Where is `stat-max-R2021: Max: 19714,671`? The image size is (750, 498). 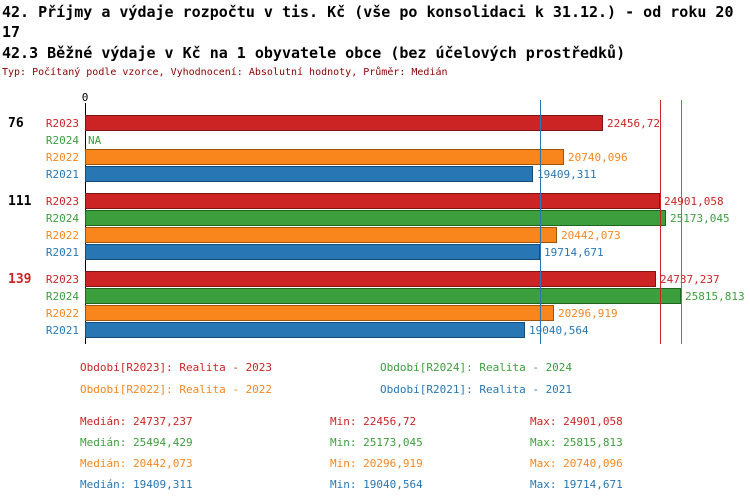
stat-max-R2021: Max: 19714,671 is located at coordinates (576, 484).